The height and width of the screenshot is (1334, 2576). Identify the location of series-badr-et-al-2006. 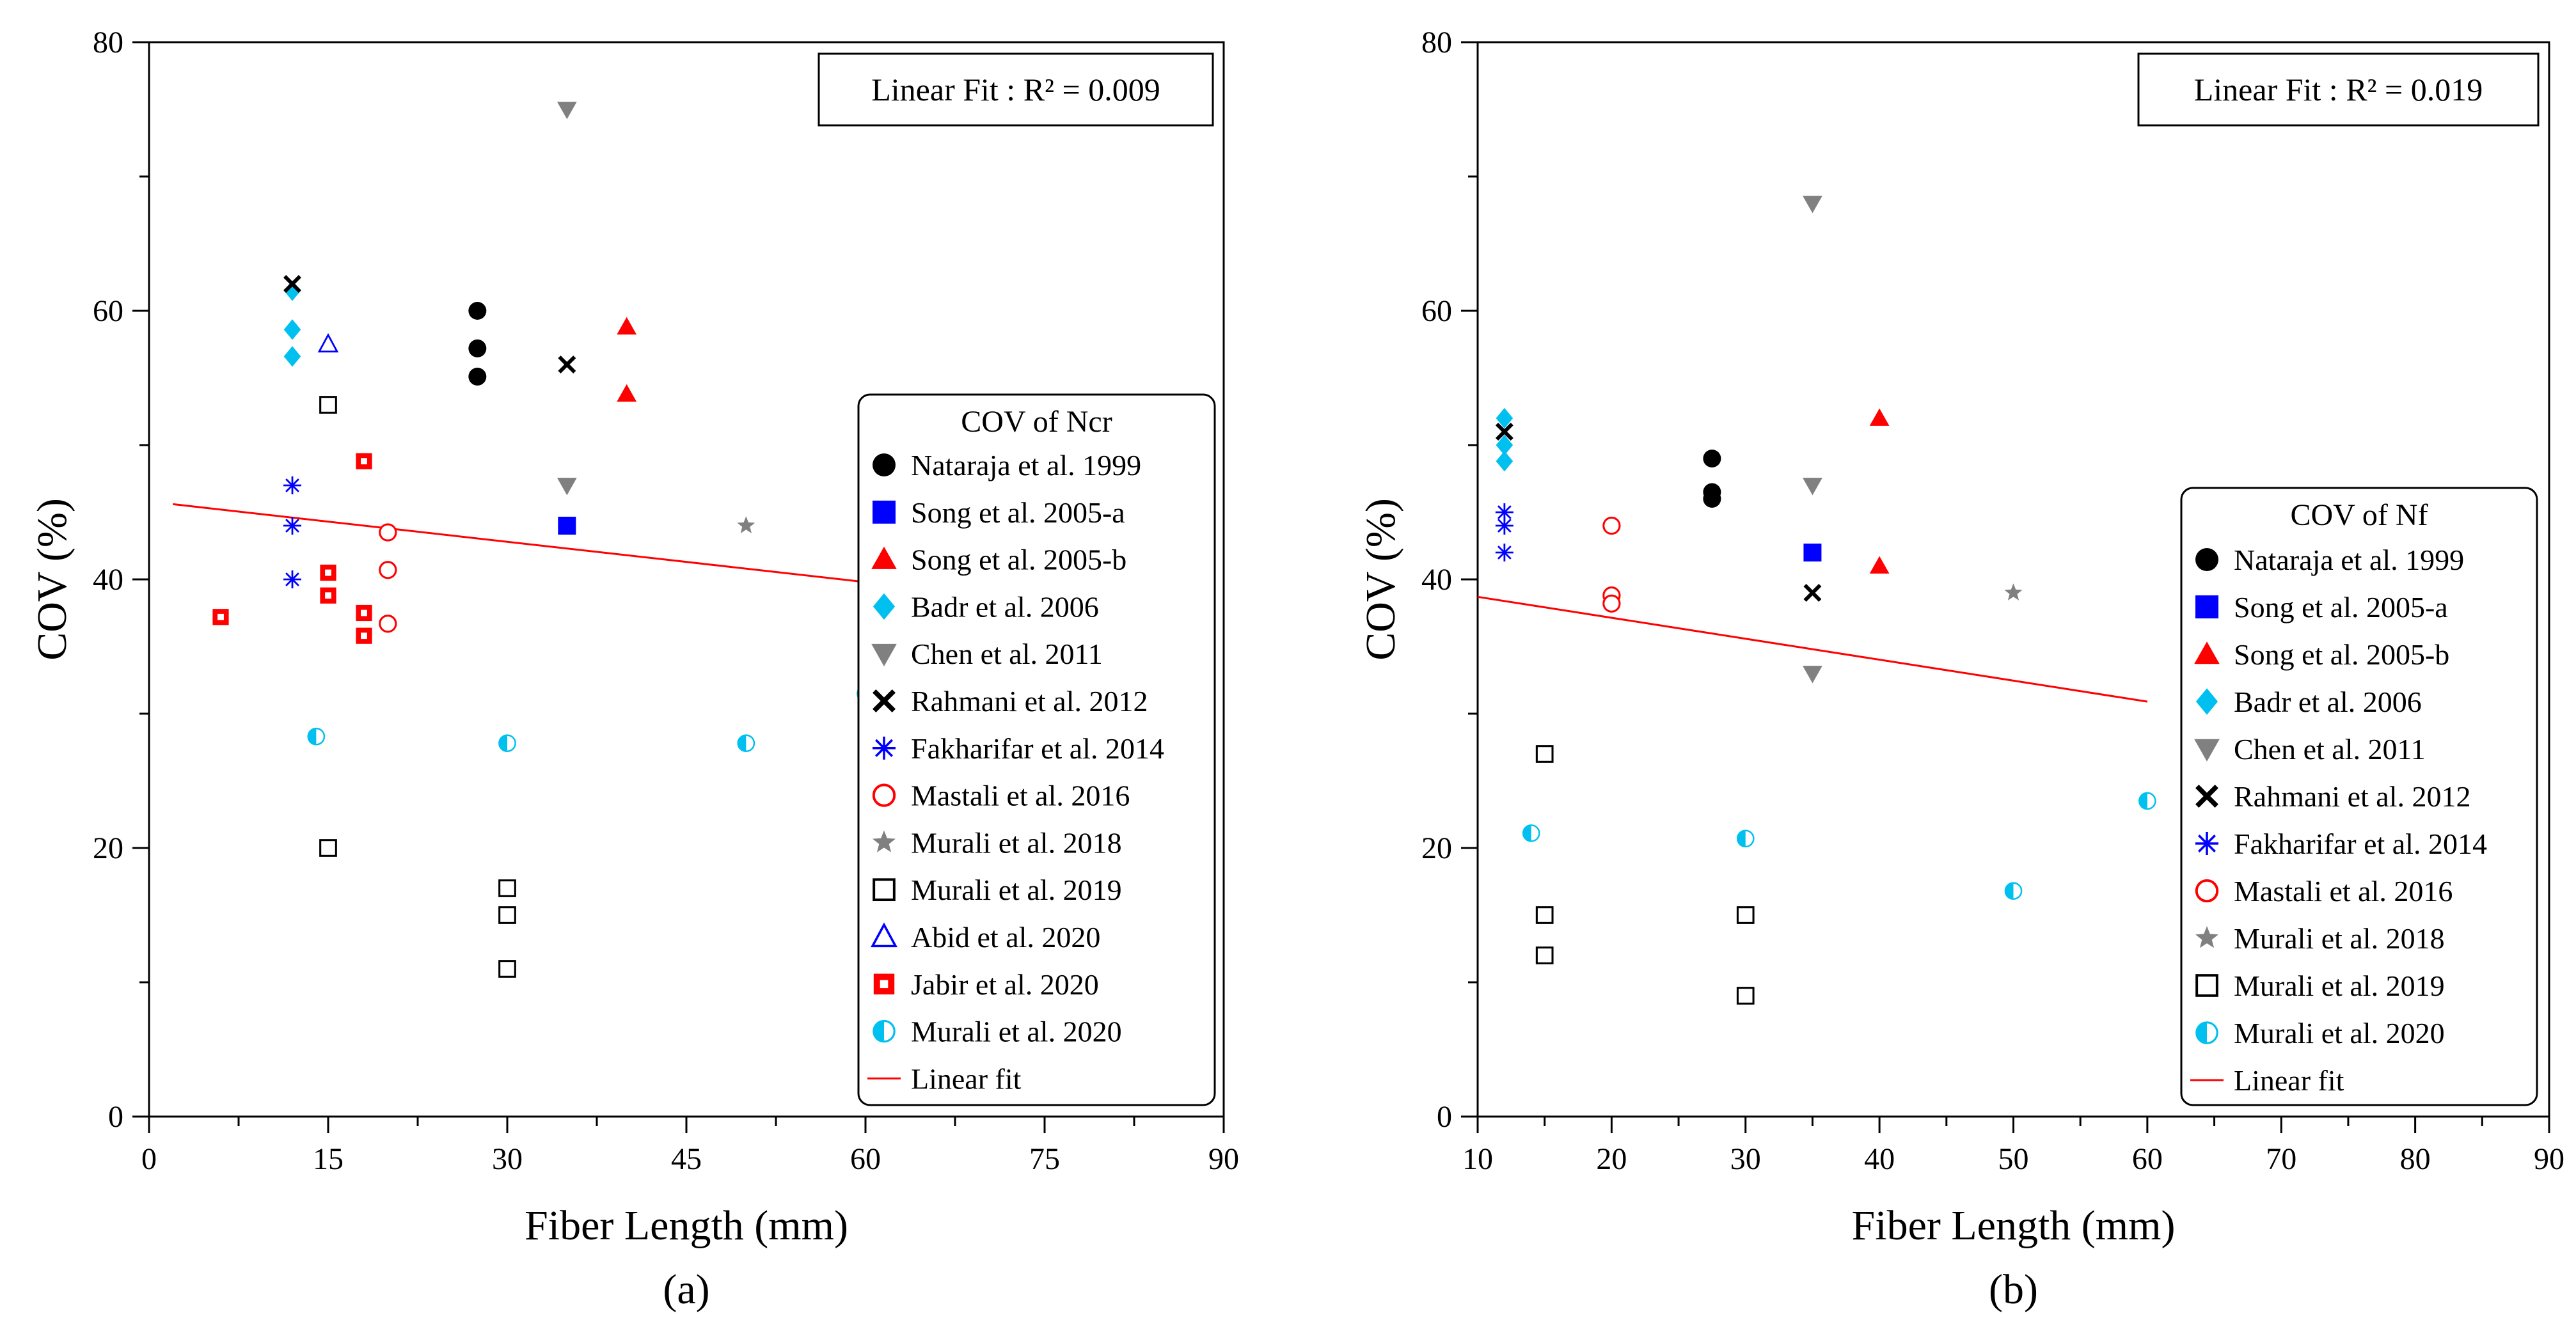
(1504, 440).